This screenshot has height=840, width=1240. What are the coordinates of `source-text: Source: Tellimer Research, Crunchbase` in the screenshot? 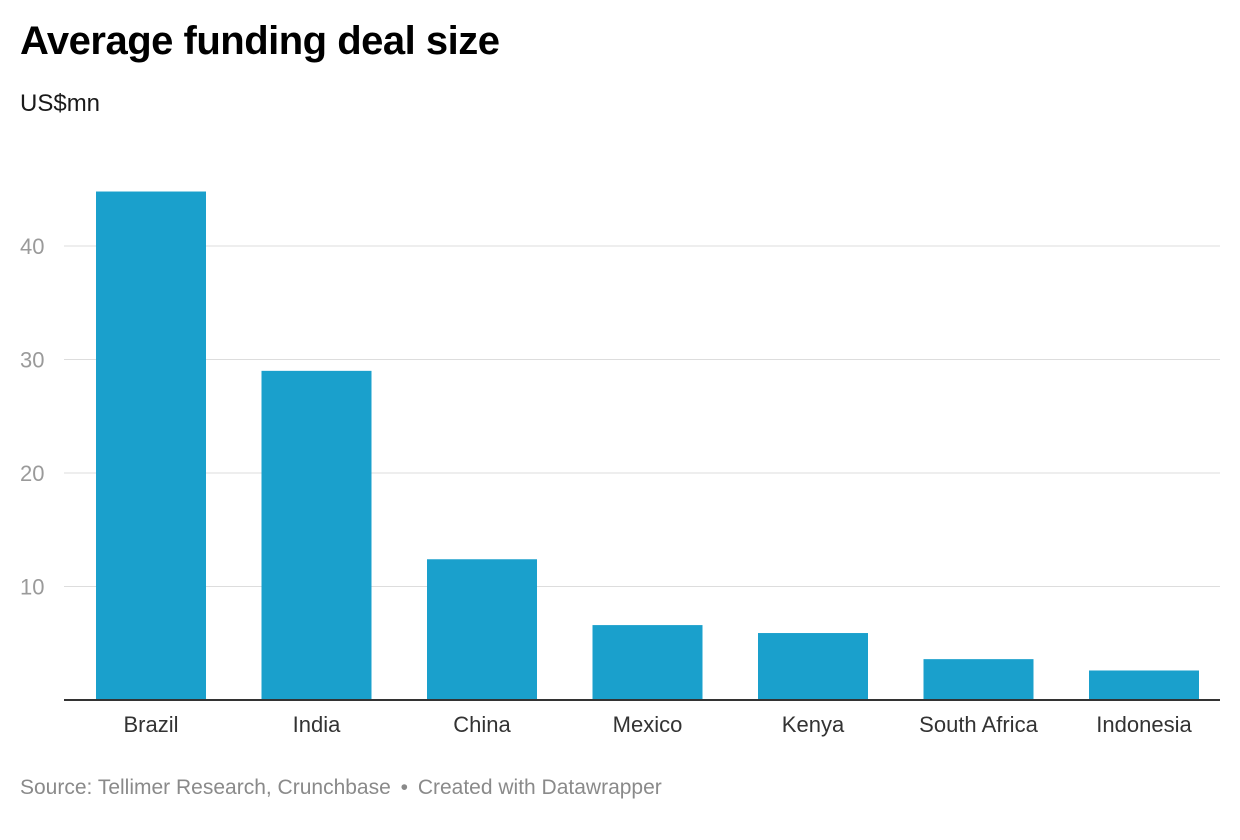 It's located at (205, 787).